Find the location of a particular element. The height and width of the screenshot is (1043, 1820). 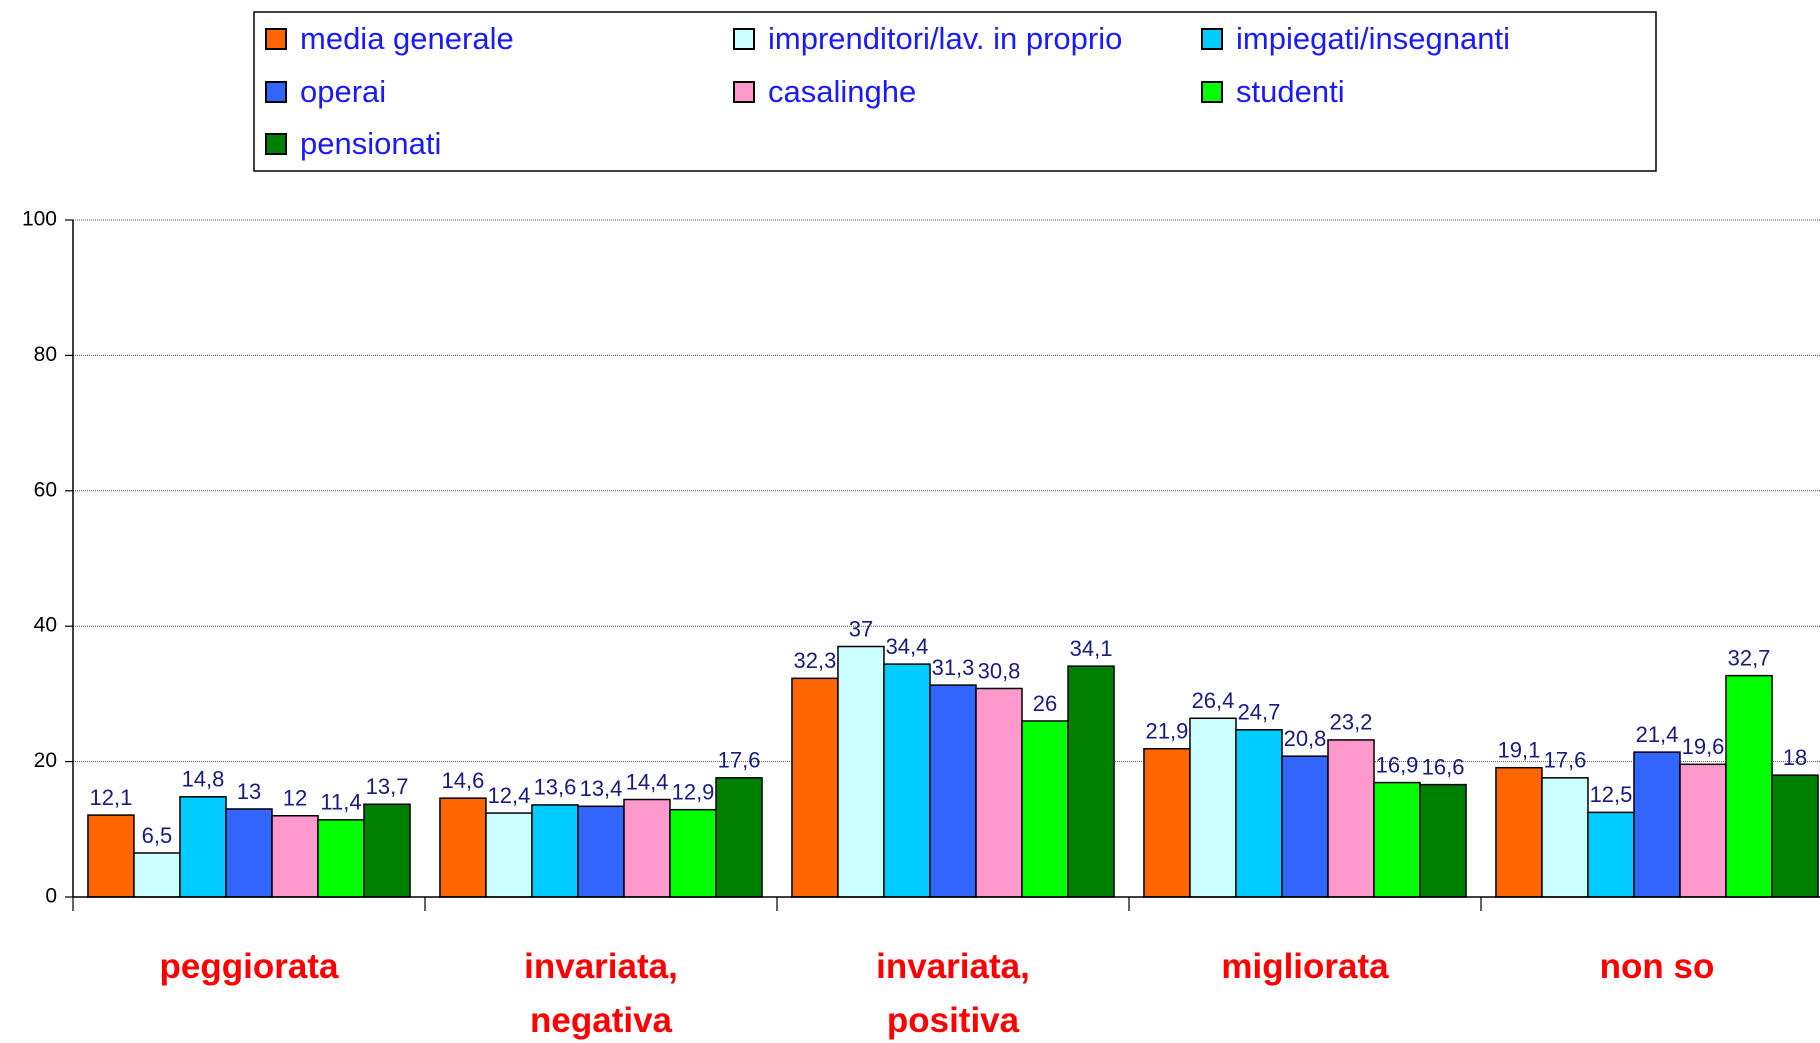

x-tick-label: non so is located at coordinates (1657, 966).